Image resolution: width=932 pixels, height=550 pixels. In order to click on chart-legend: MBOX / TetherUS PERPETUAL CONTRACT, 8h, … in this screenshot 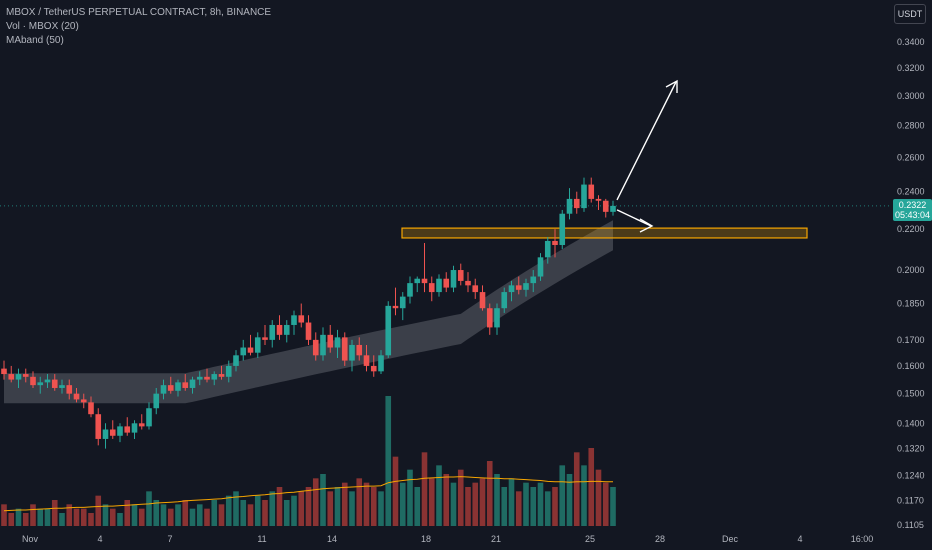, I will do `click(138, 27)`.